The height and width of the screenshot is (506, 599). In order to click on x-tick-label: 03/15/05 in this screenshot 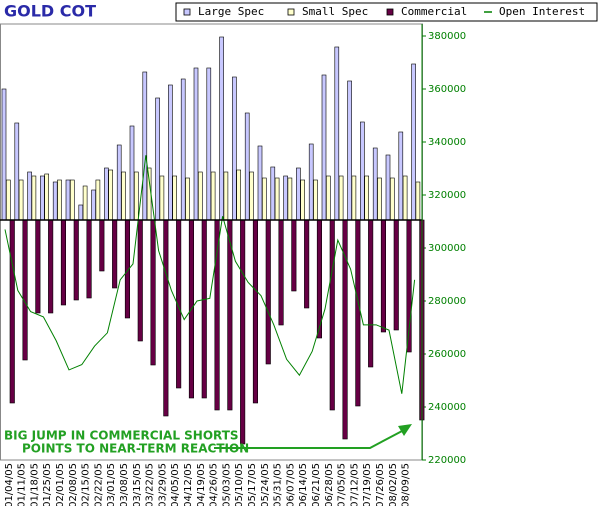, I will do `click(137, 484)`.